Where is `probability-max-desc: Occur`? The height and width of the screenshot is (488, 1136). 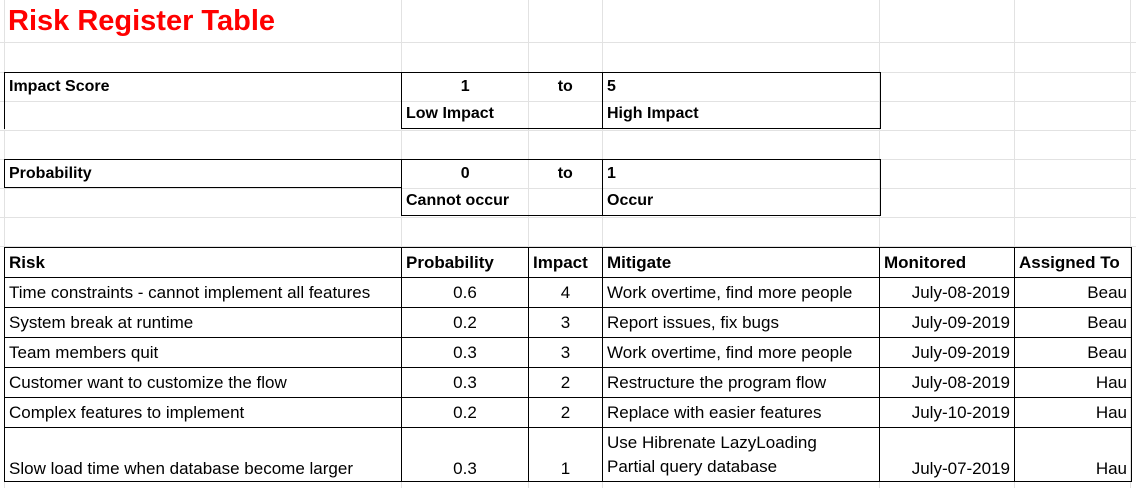 probability-max-desc: Occur is located at coordinates (741, 201).